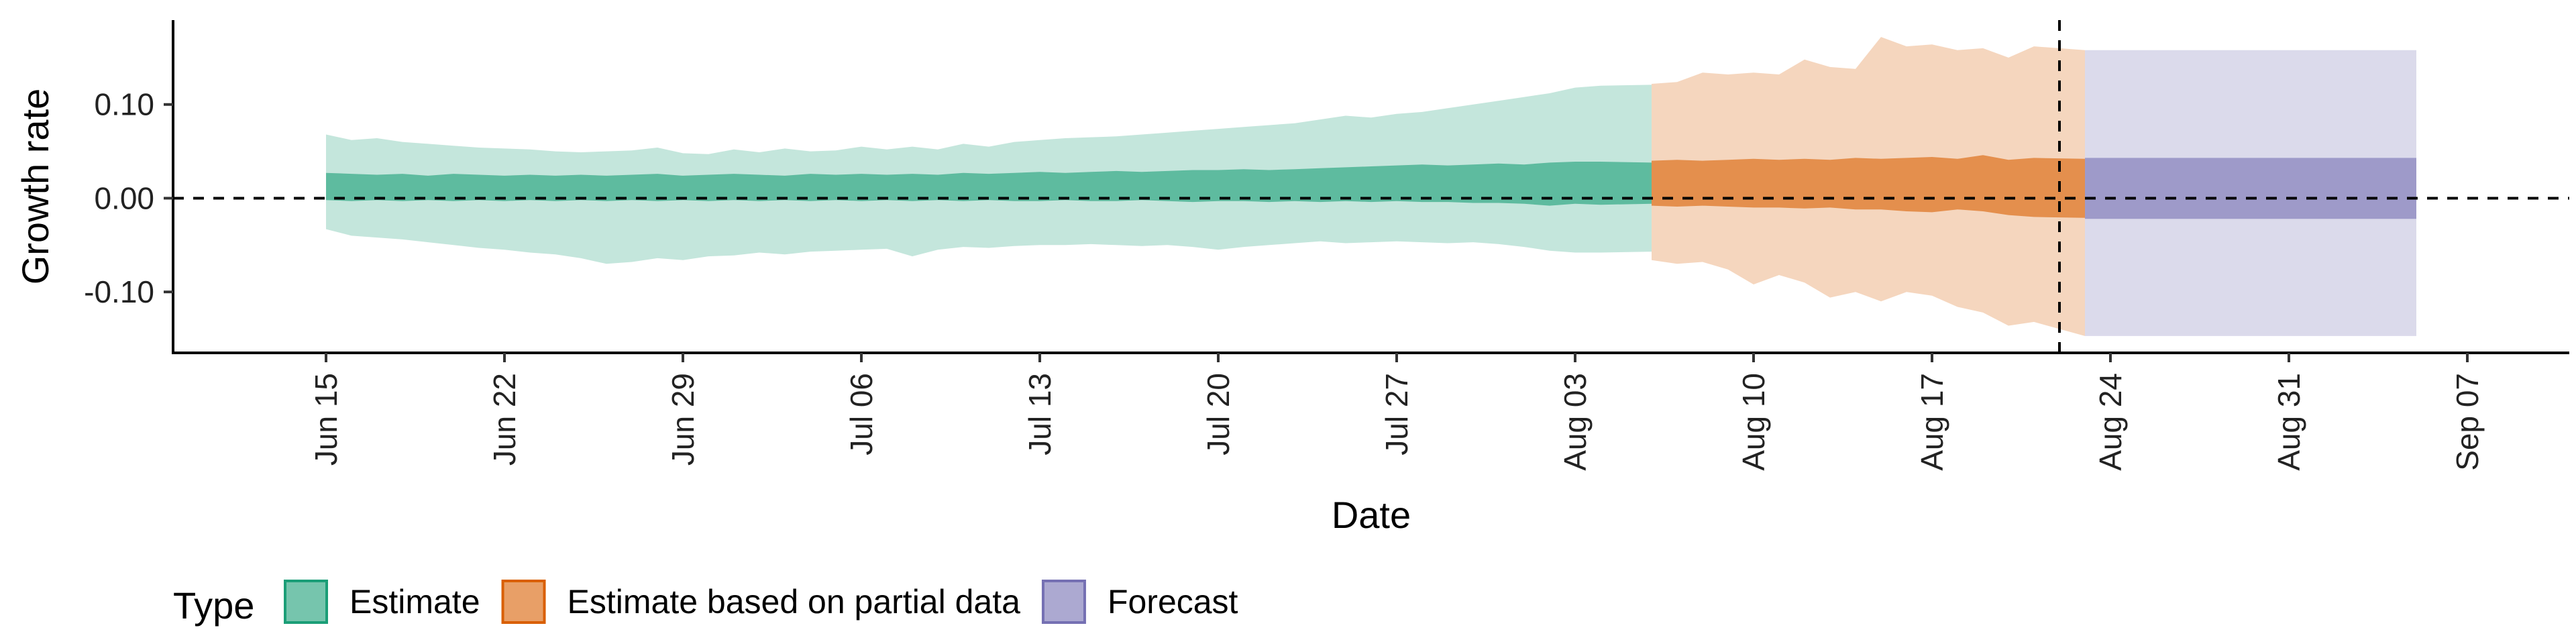 The width and height of the screenshot is (2576, 644). What do you see at coordinates (35, 187) in the screenshot?
I see `y-axis-title: Growth rate` at bounding box center [35, 187].